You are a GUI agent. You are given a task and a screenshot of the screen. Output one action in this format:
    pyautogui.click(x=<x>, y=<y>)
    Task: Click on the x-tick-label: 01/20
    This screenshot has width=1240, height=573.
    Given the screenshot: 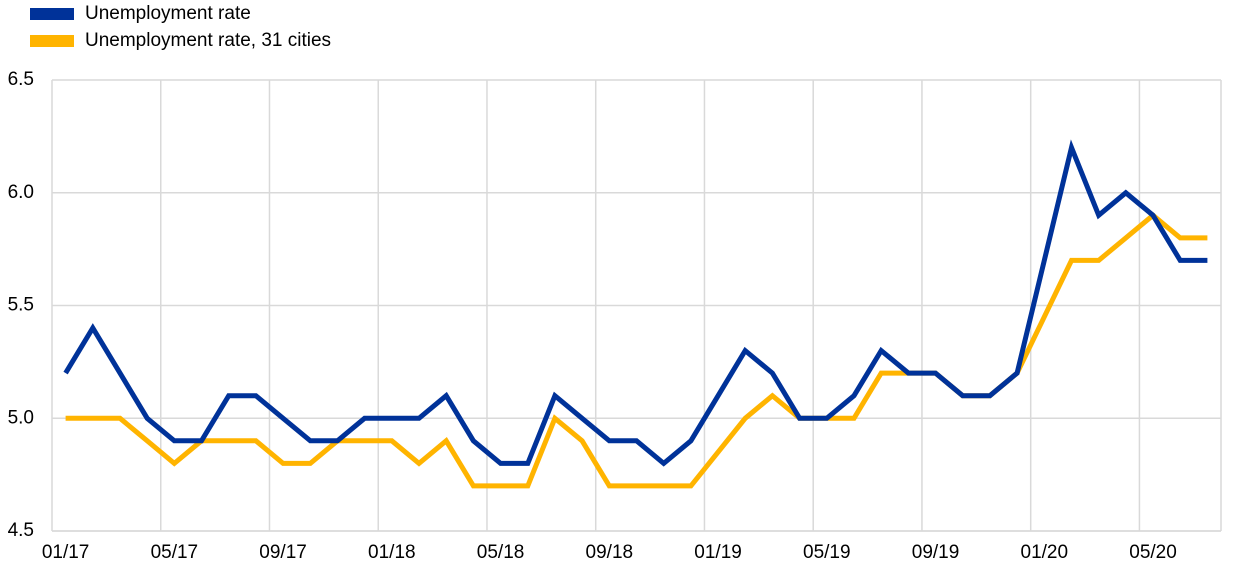 What is the action you would take?
    pyautogui.click(x=1045, y=552)
    